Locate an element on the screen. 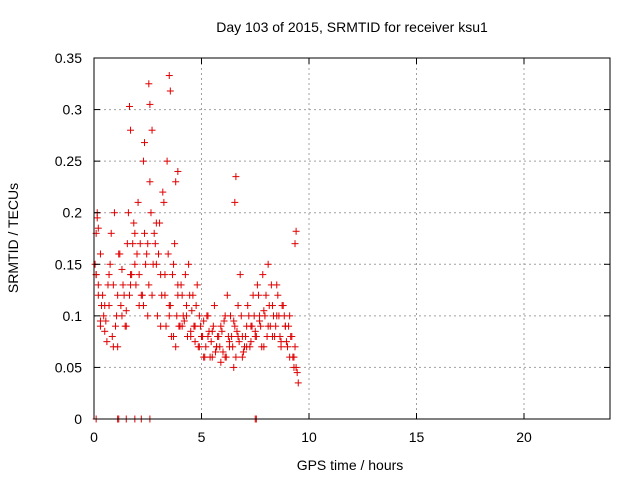  y-tick-label: 0 is located at coordinates (78, 419).